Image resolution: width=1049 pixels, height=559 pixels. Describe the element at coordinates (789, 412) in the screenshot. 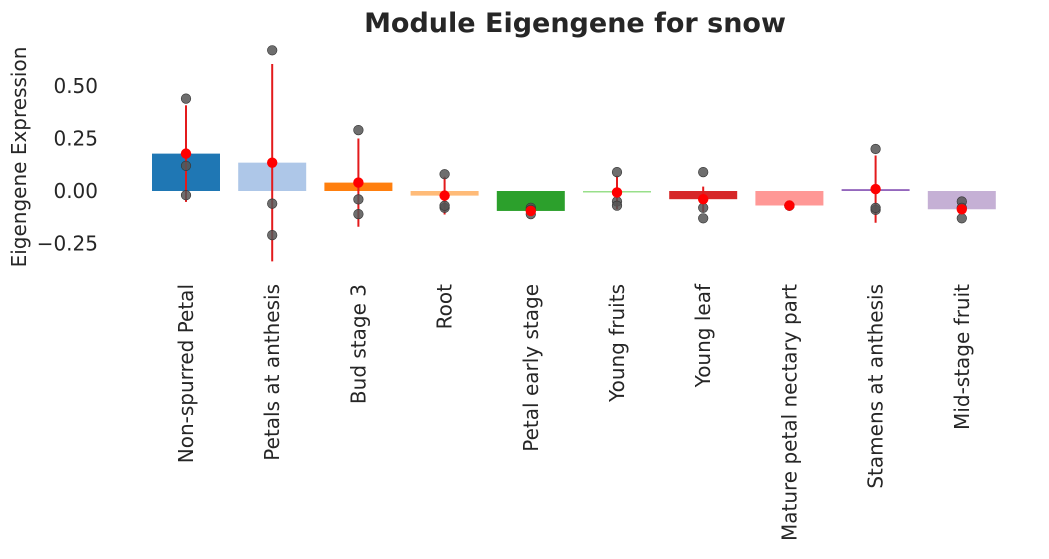

I see `x-tick-label: Mature petal nectary part` at that location.